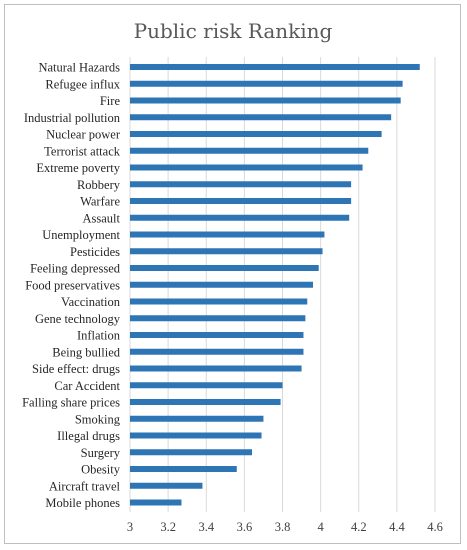  I want to click on category-label: Vaccination, so click(91, 302).